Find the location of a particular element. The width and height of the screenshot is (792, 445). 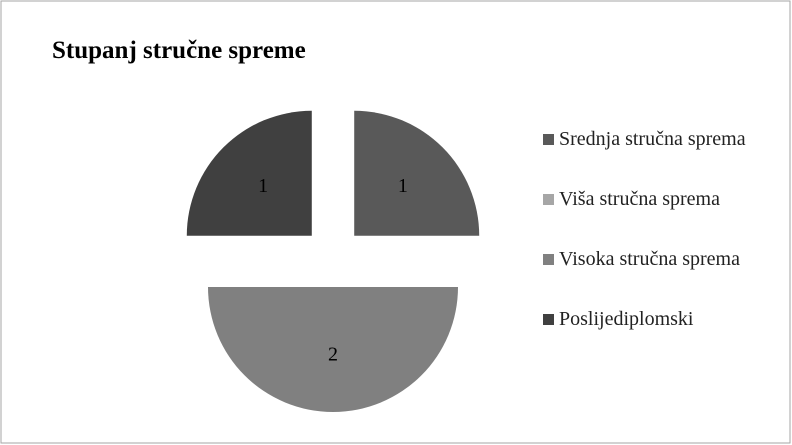

chart-title: Stupanj stručne spreme is located at coordinates (179, 50).